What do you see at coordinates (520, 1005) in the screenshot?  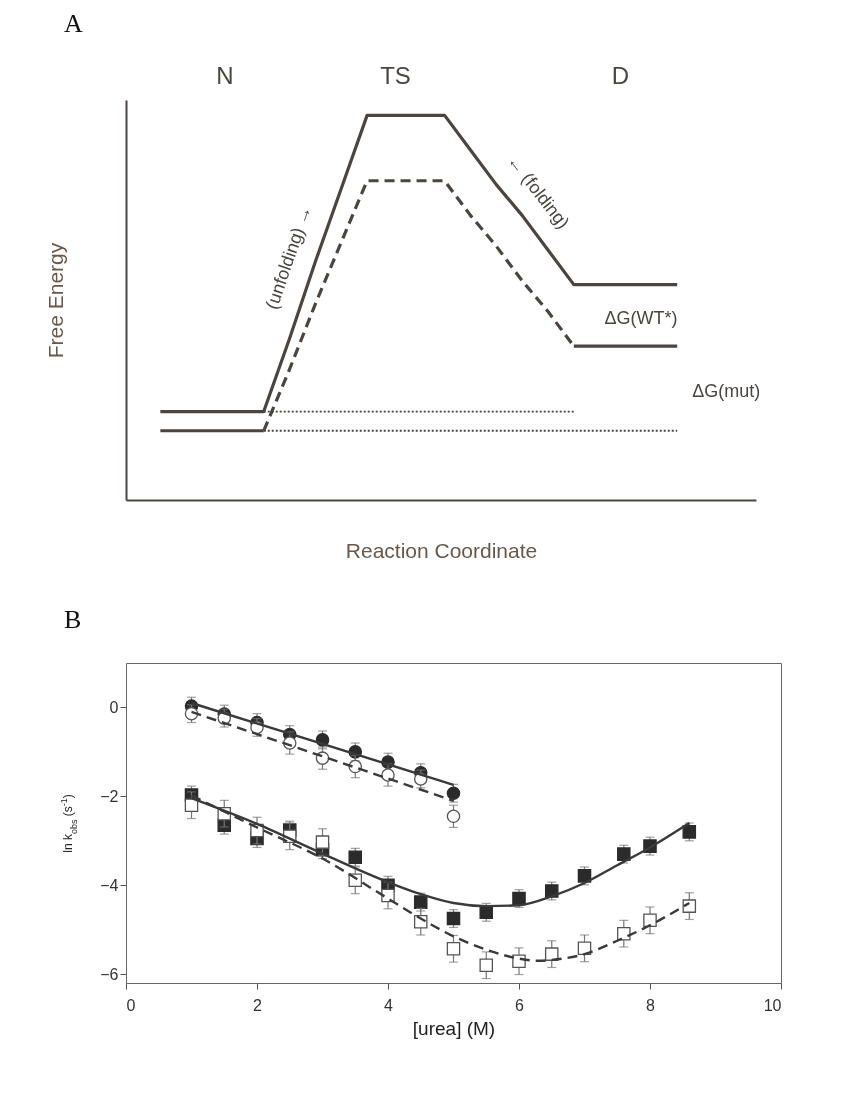 I see `x-tick-label: 6` at bounding box center [520, 1005].